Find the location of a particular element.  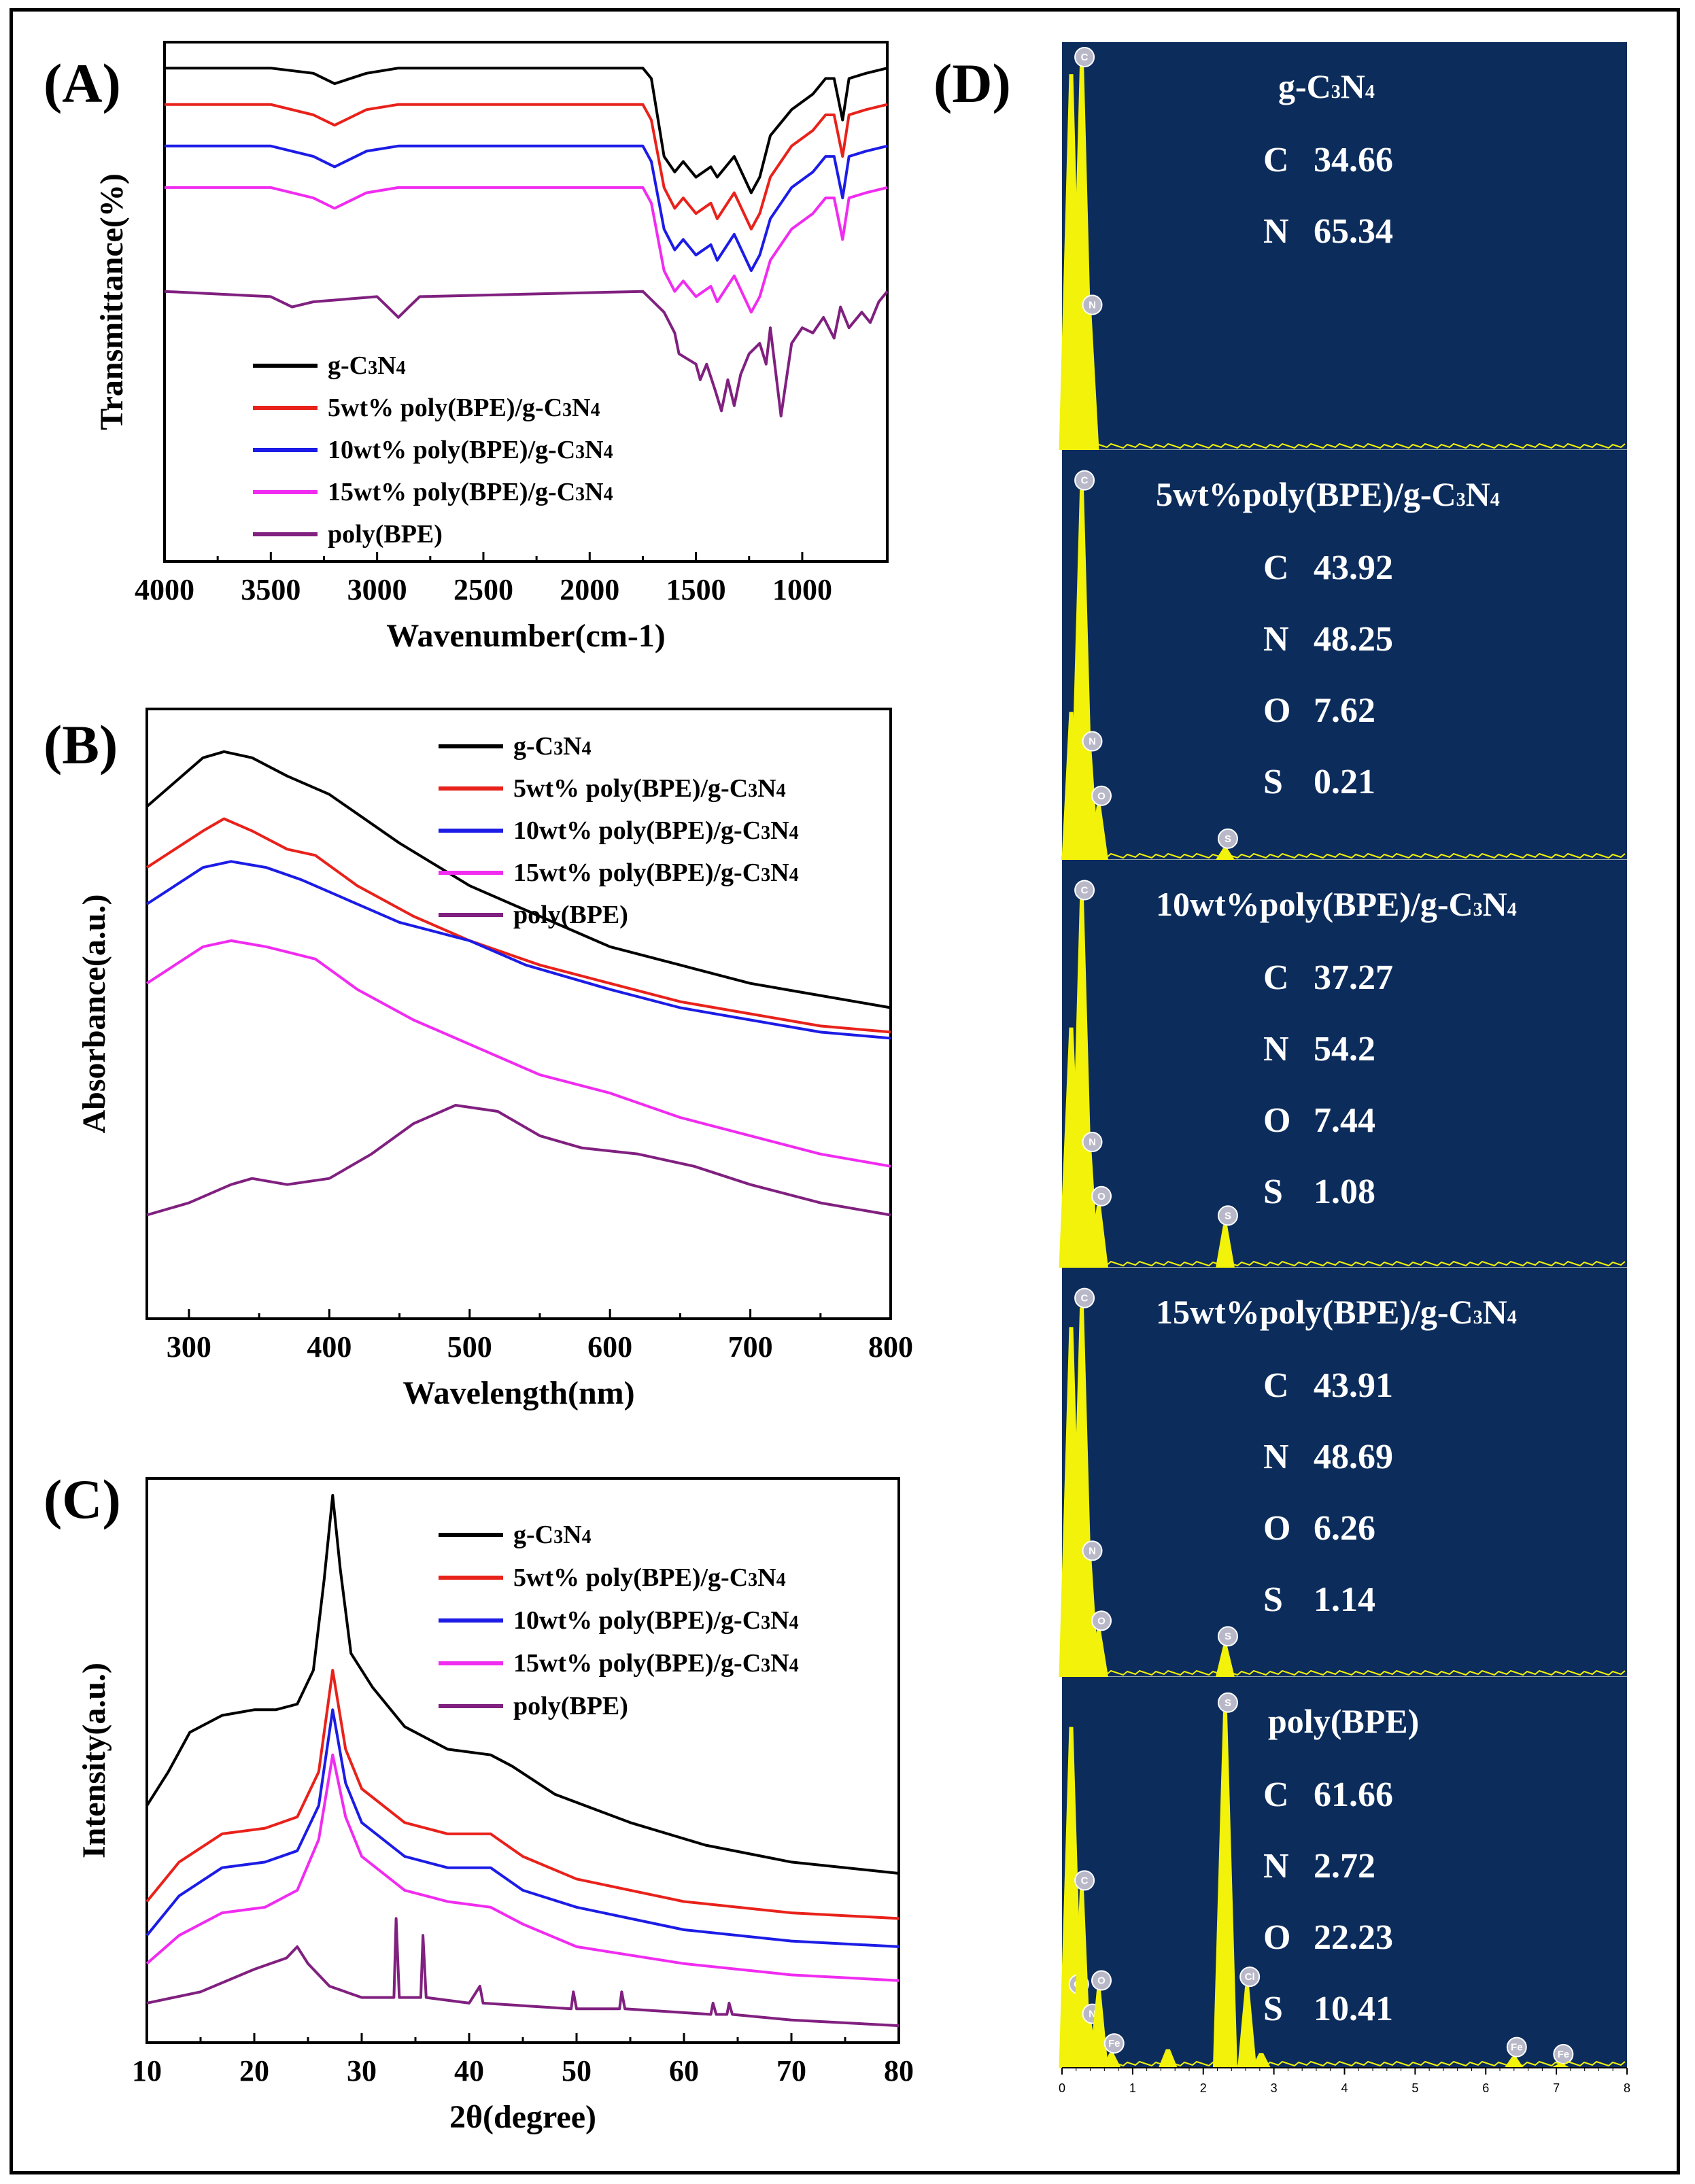

x-tick-label: 2000 is located at coordinates (589, 590).